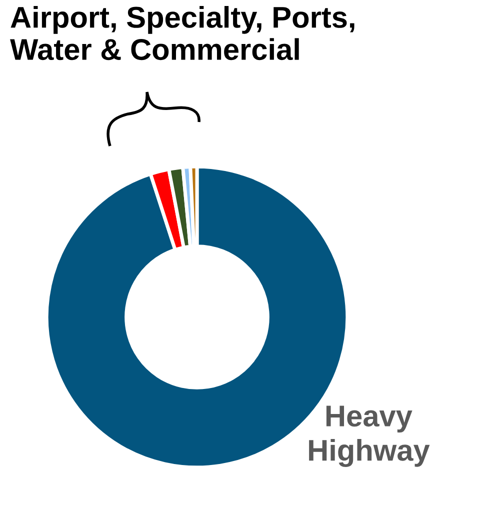 Image resolution: width=477 pixels, height=508 pixels. I want to click on slice-label: Heavy Highway, so click(369, 436).